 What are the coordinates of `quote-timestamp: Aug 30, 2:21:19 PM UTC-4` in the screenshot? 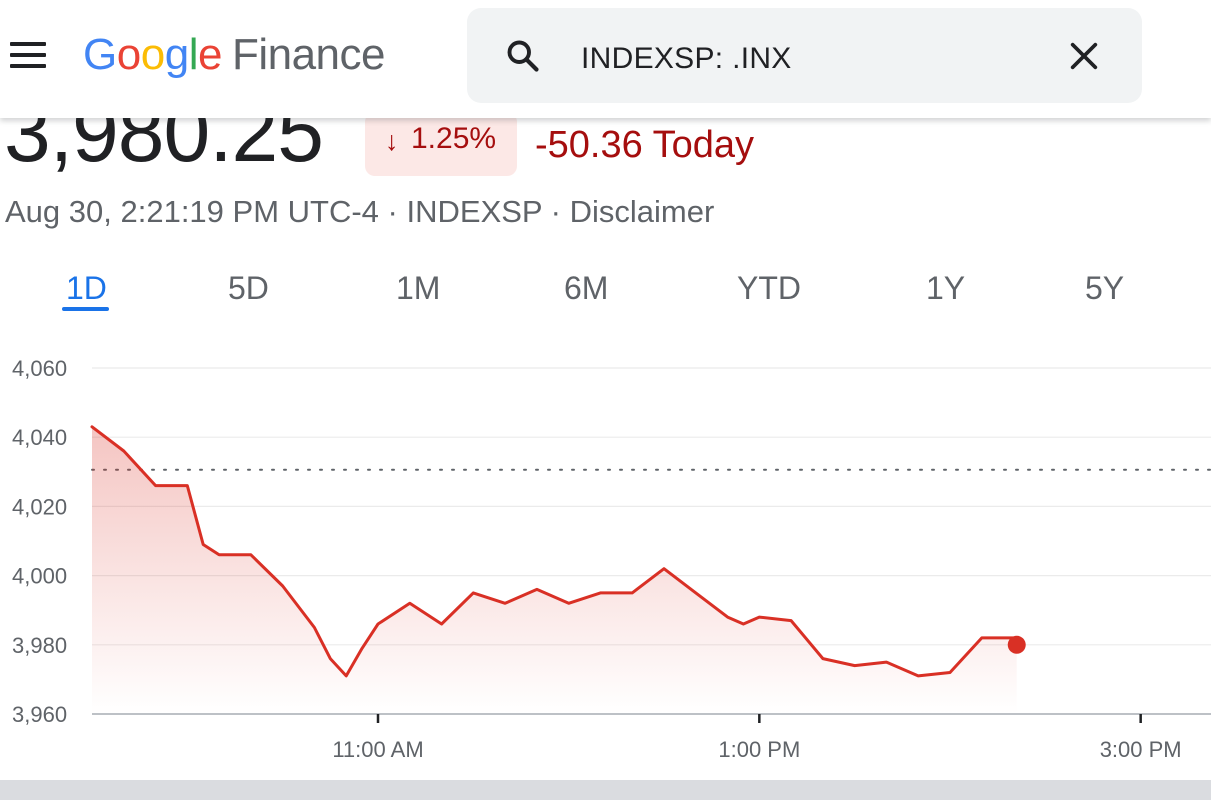 It's located at (192, 211).